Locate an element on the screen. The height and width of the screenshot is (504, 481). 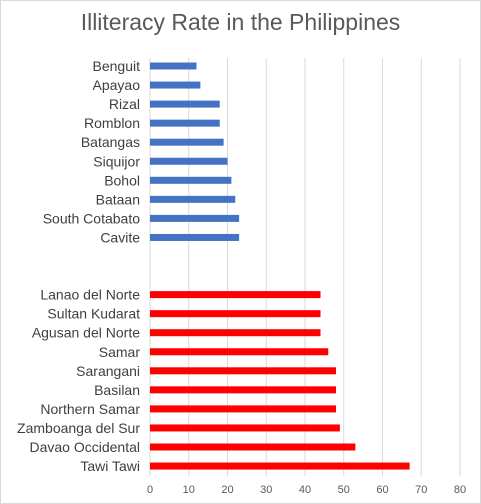
category-label: Sarangani is located at coordinates (108, 371).